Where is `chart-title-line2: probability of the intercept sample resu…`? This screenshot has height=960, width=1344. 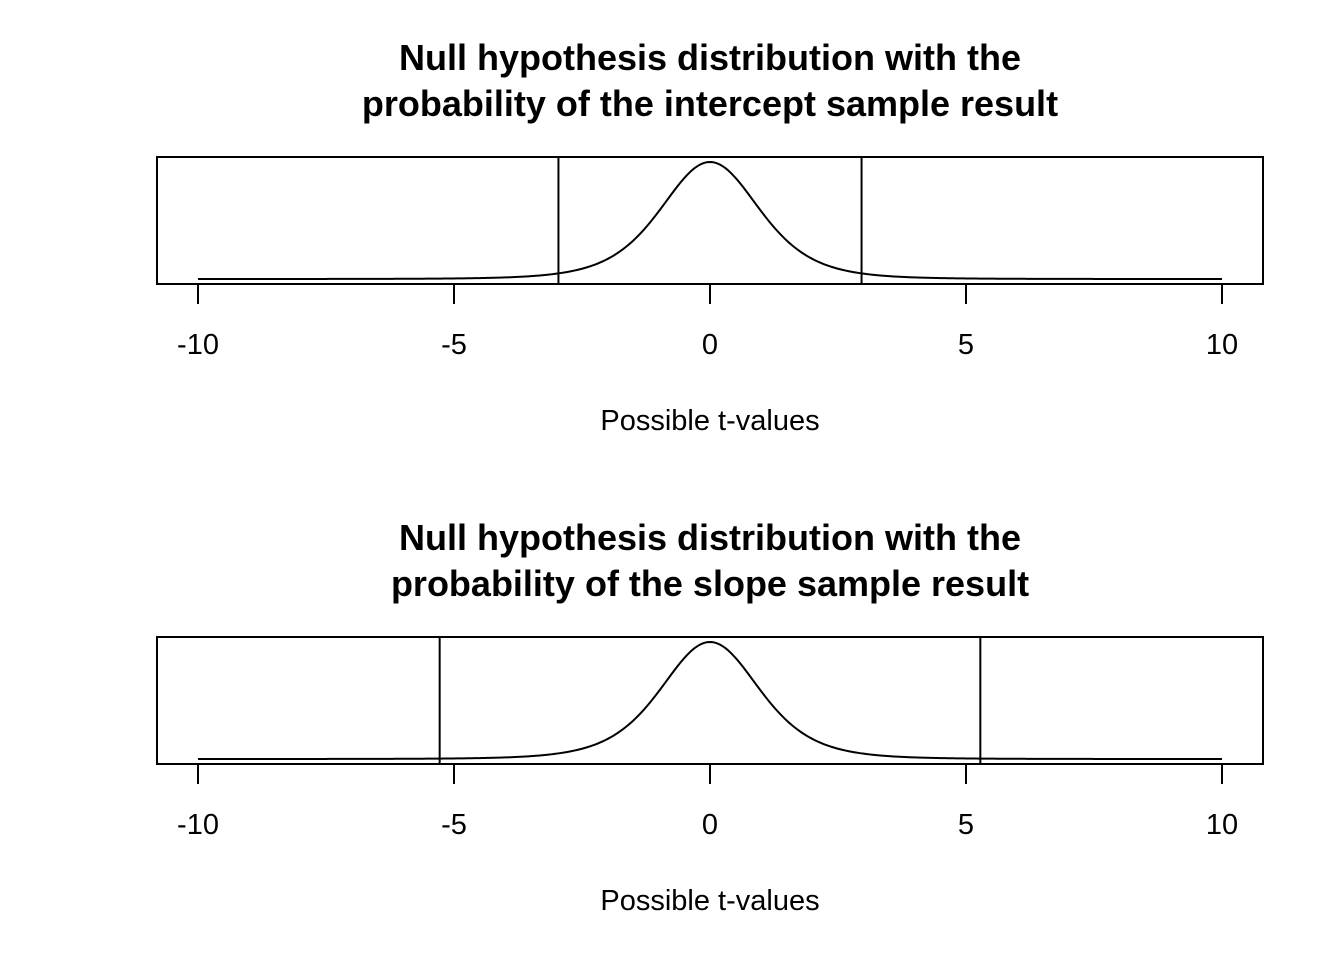 chart-title-line2: probability of the intercept sample resu… is located at coordinates (710, 103).